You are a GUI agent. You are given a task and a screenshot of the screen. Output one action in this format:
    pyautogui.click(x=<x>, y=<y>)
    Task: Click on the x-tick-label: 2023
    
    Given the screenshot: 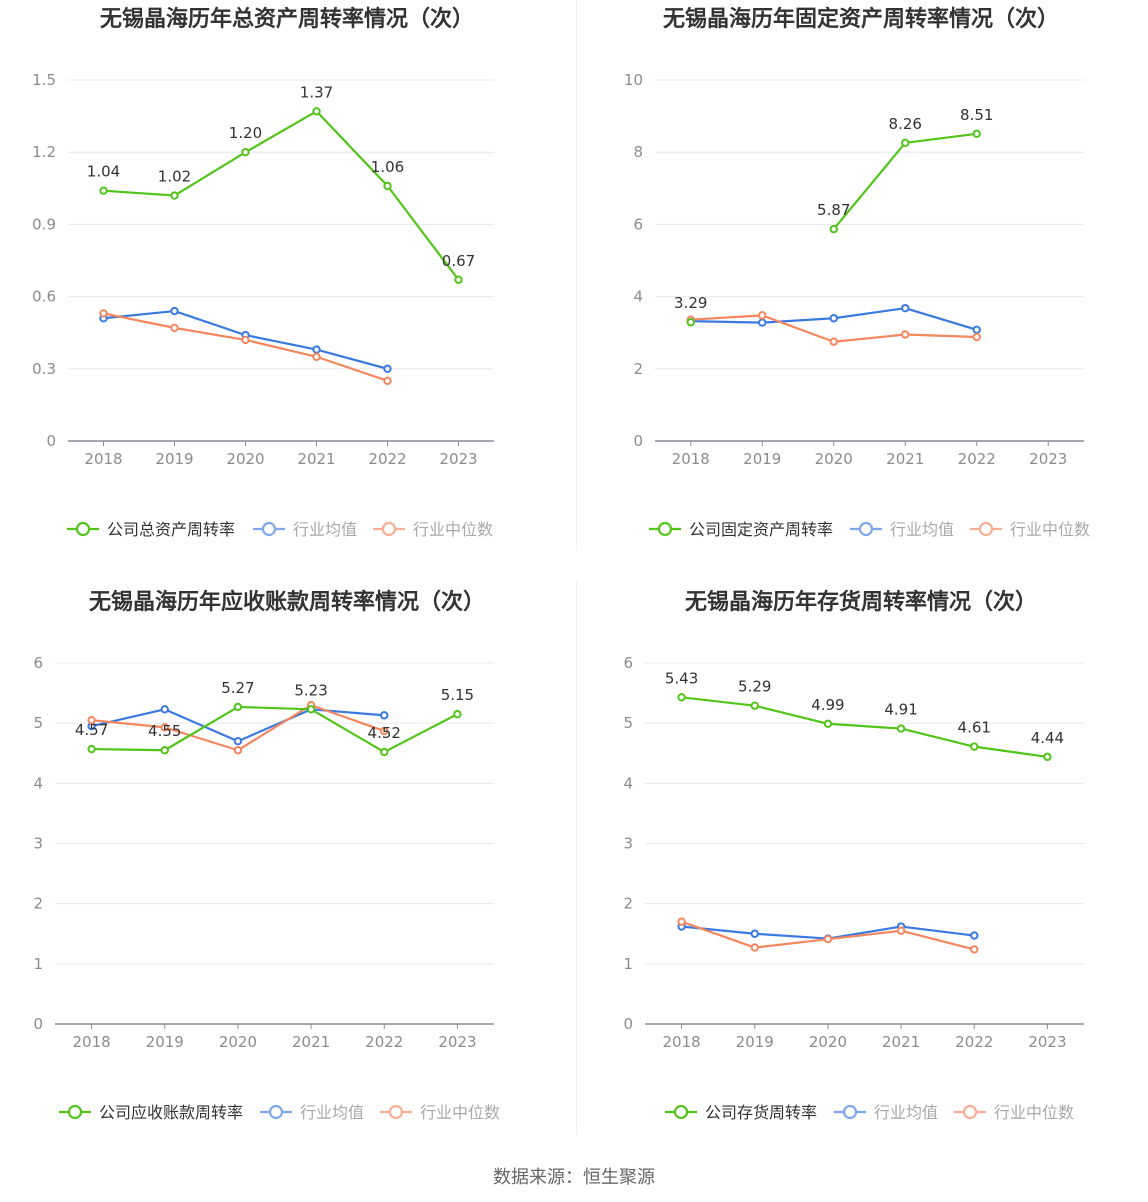 What is the action you would take?
    pyautogui.click(x=1047, y=1042)
    